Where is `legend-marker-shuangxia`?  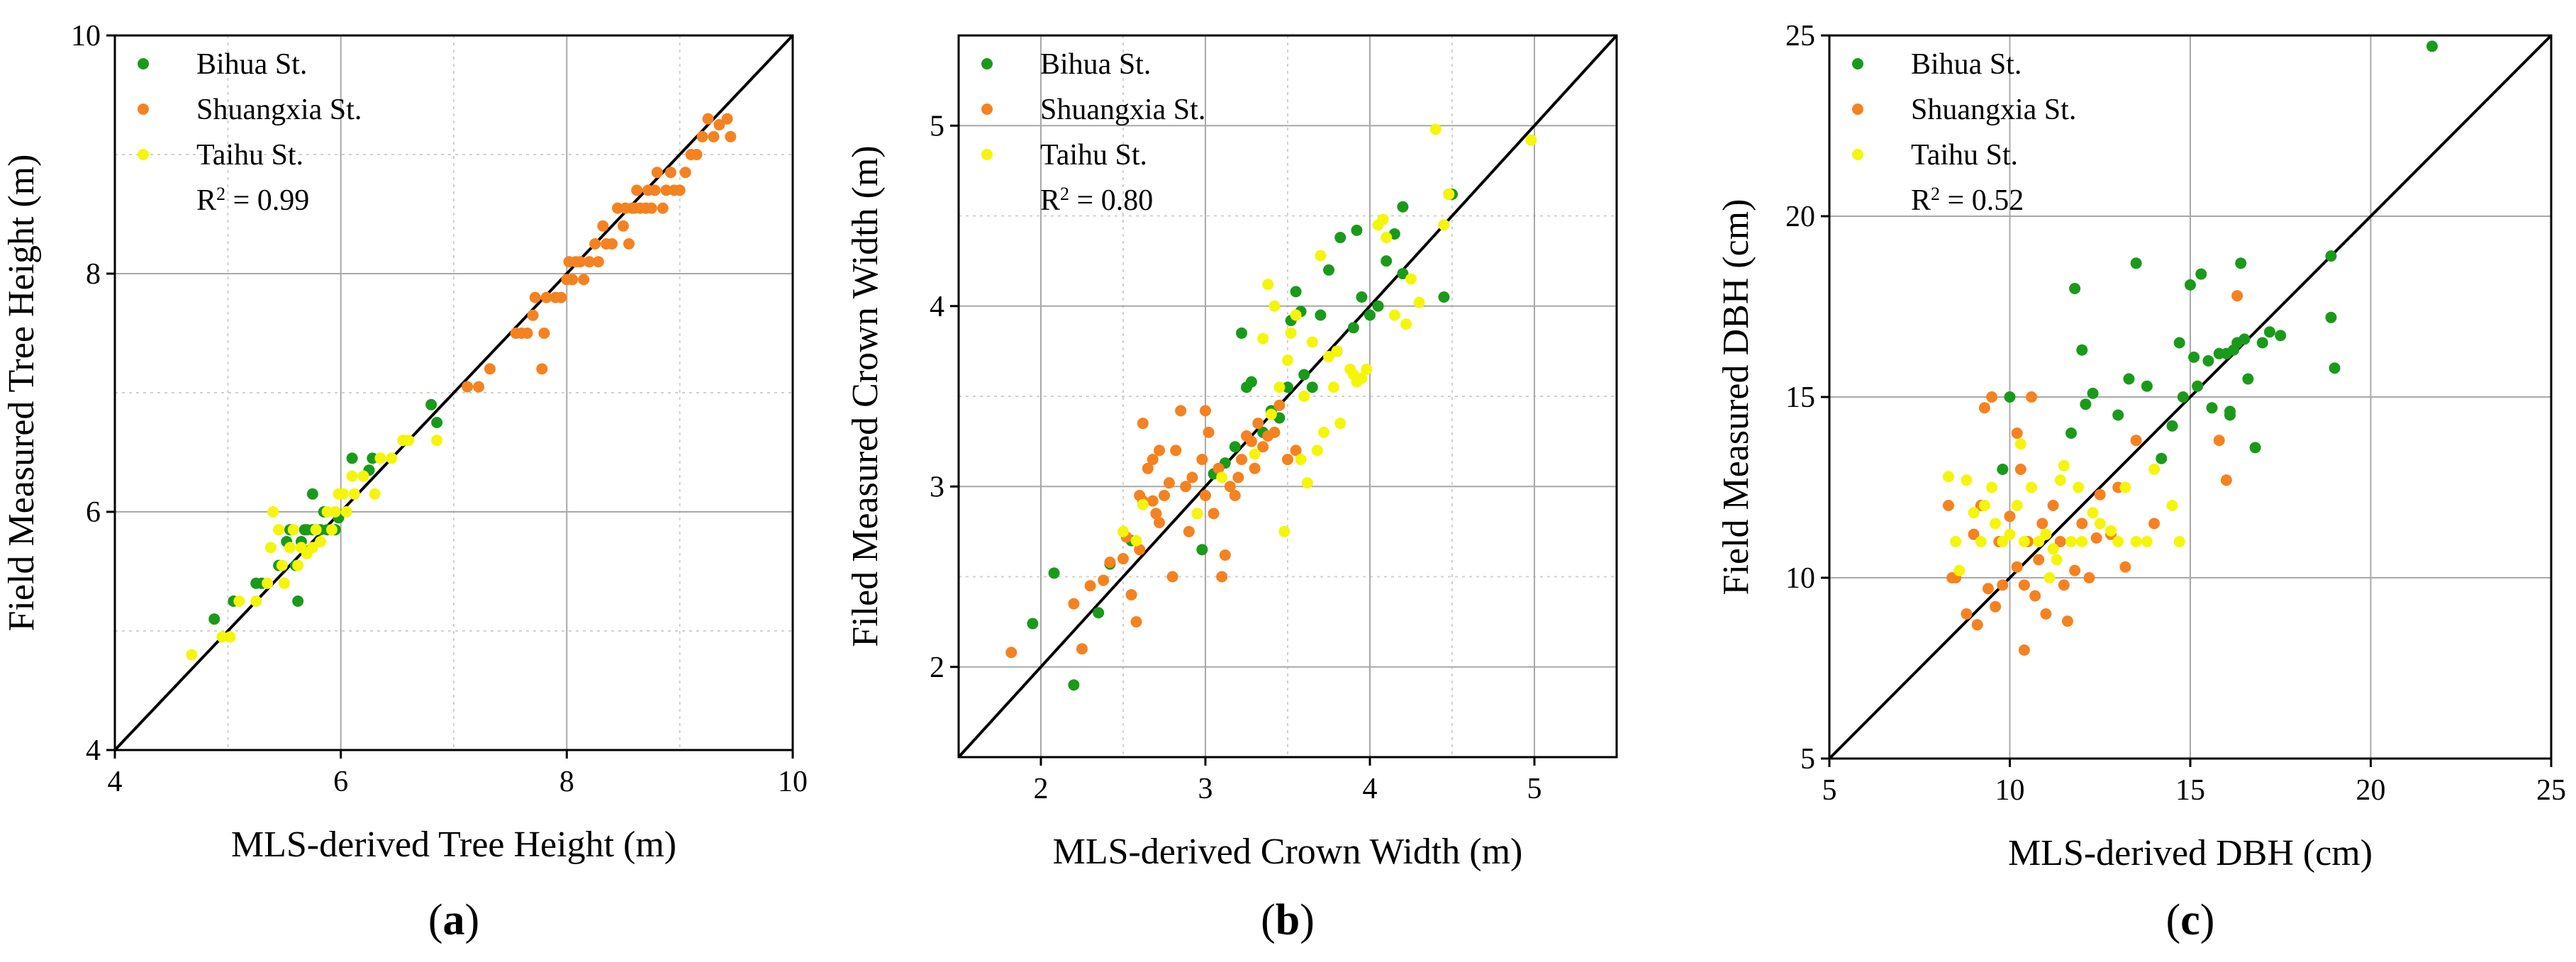 legend-marker-shuangxia is located at coordinates (143, 109).